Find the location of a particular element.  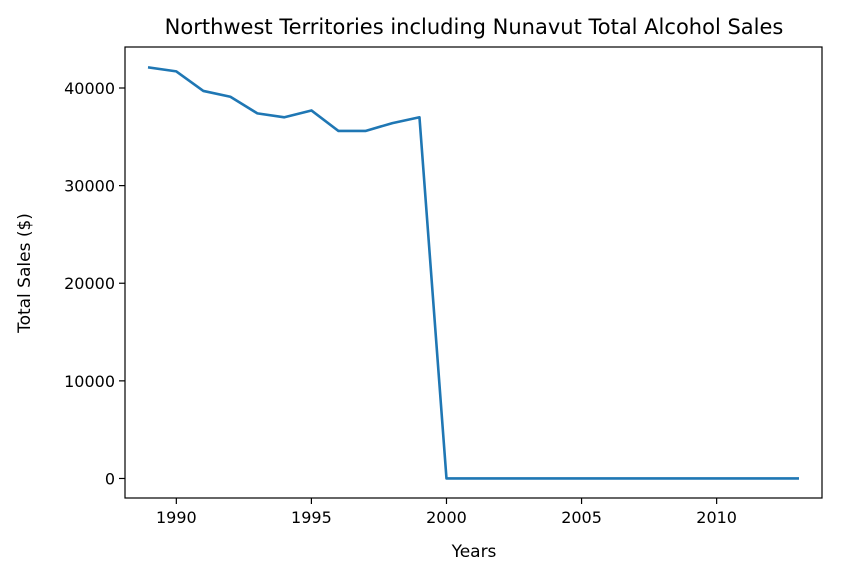

y-tick-label: 40000 is located at coordinates (89, 88).